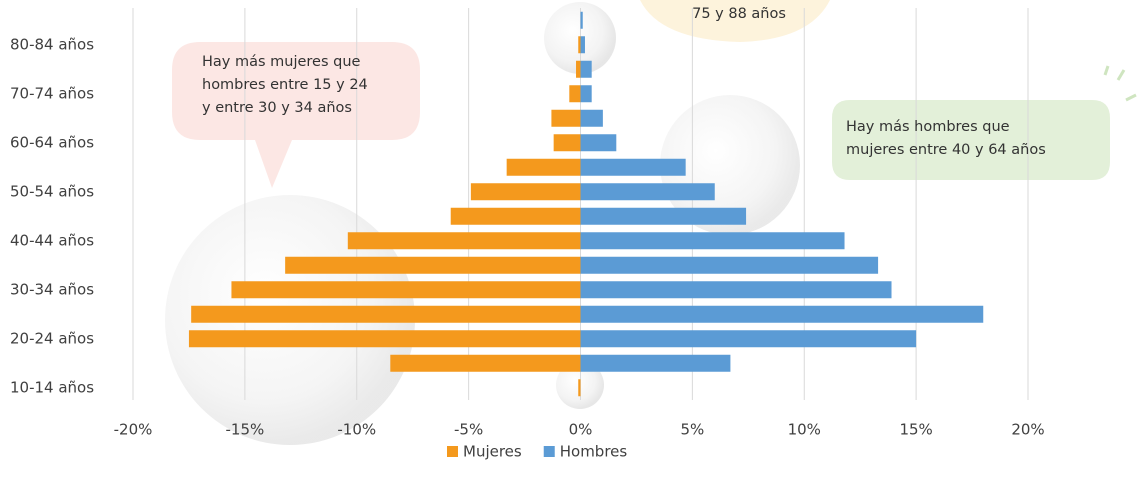 This screenshot has width=1140, height=495. Describe the element at coordinates (52, 93) in the screenshot. I see `y-tick-label: 70-74 años` at that location.